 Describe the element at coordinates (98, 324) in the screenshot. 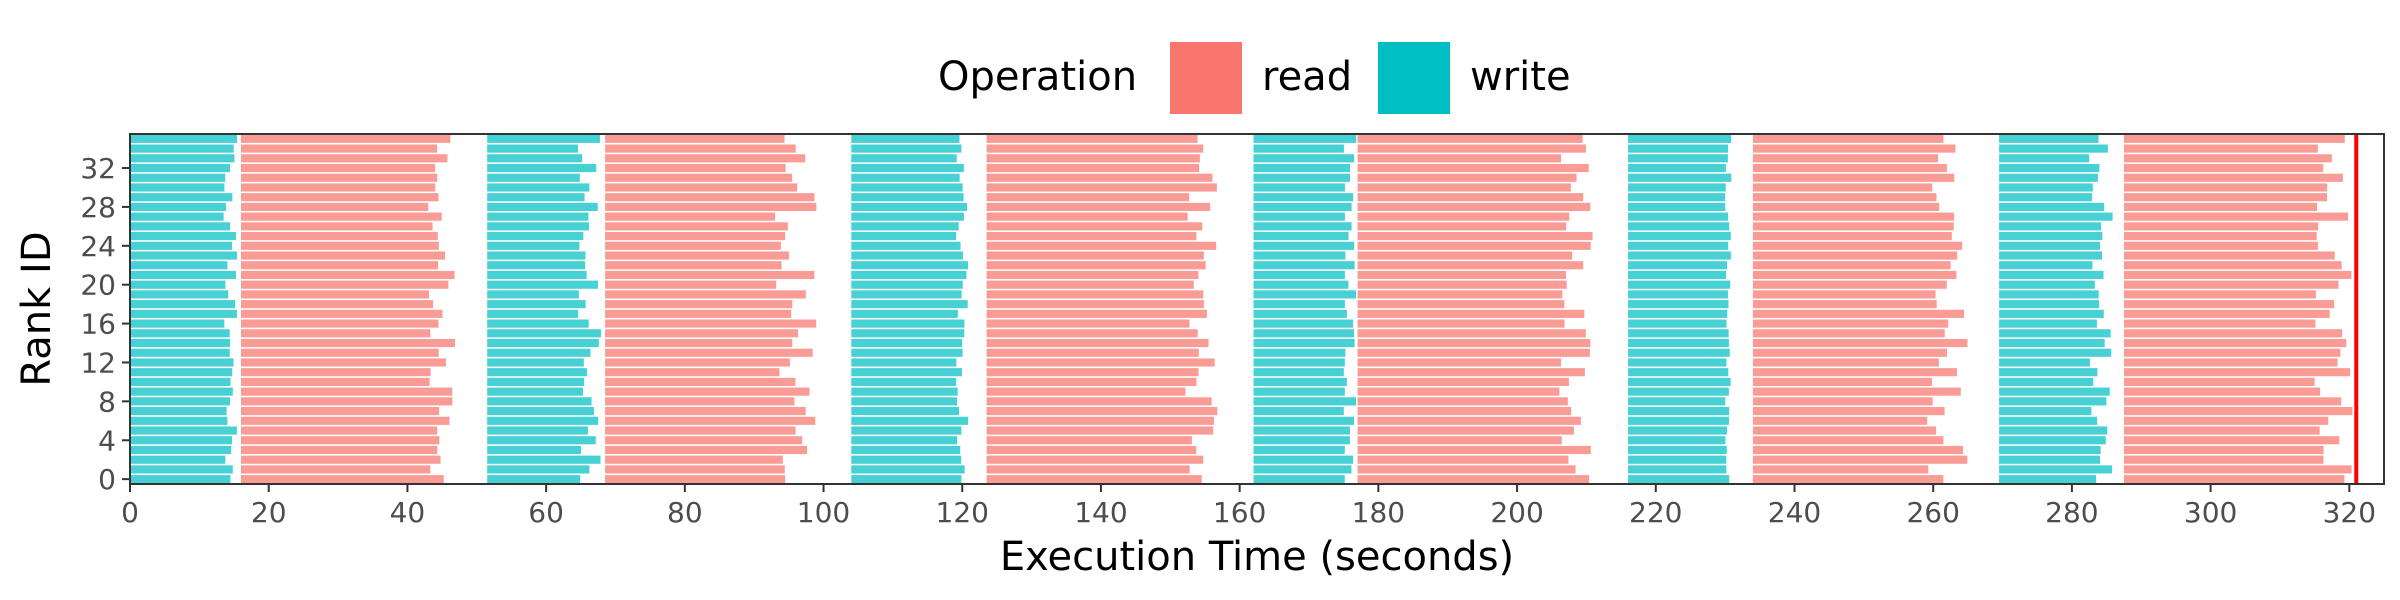

I see `y-tick-label-16: 16` at that location.